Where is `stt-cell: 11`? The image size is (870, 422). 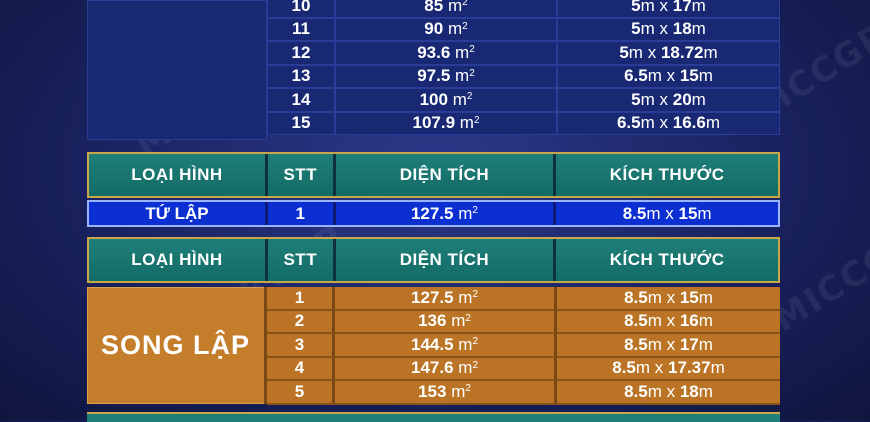 stt-cell: 11 is located at coordinates (301, 29).